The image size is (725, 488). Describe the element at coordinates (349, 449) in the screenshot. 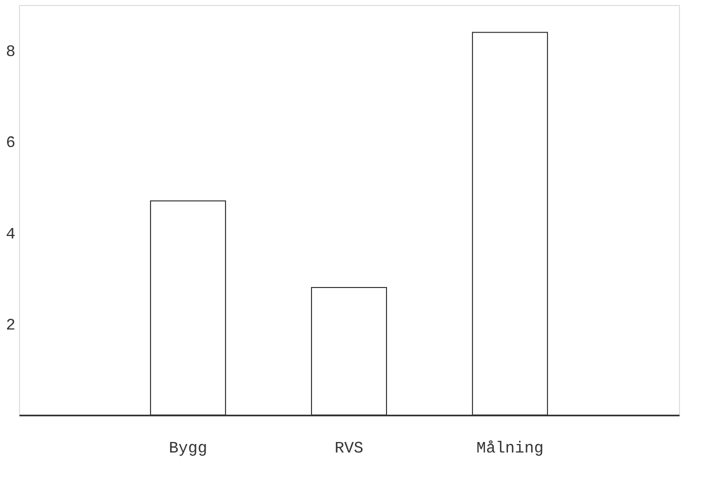

I see `x-tick-label: RVS` at that location.